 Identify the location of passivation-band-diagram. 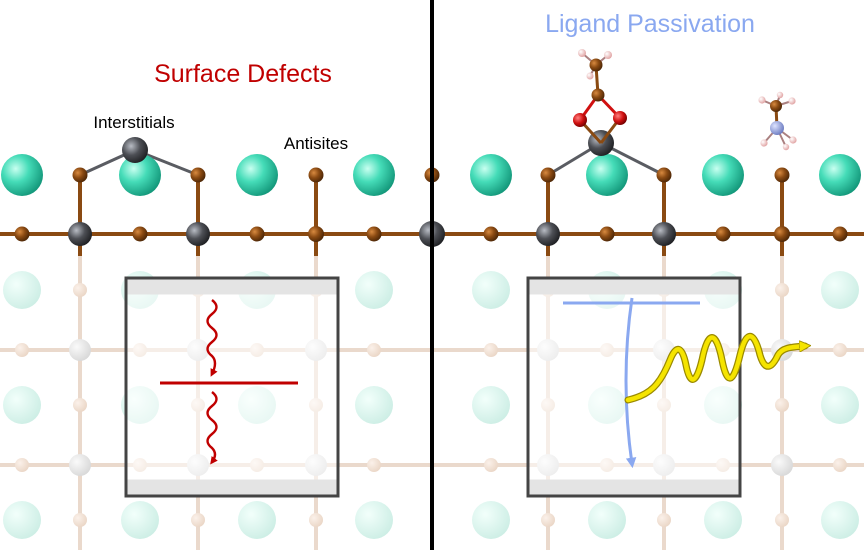
(665, 387).